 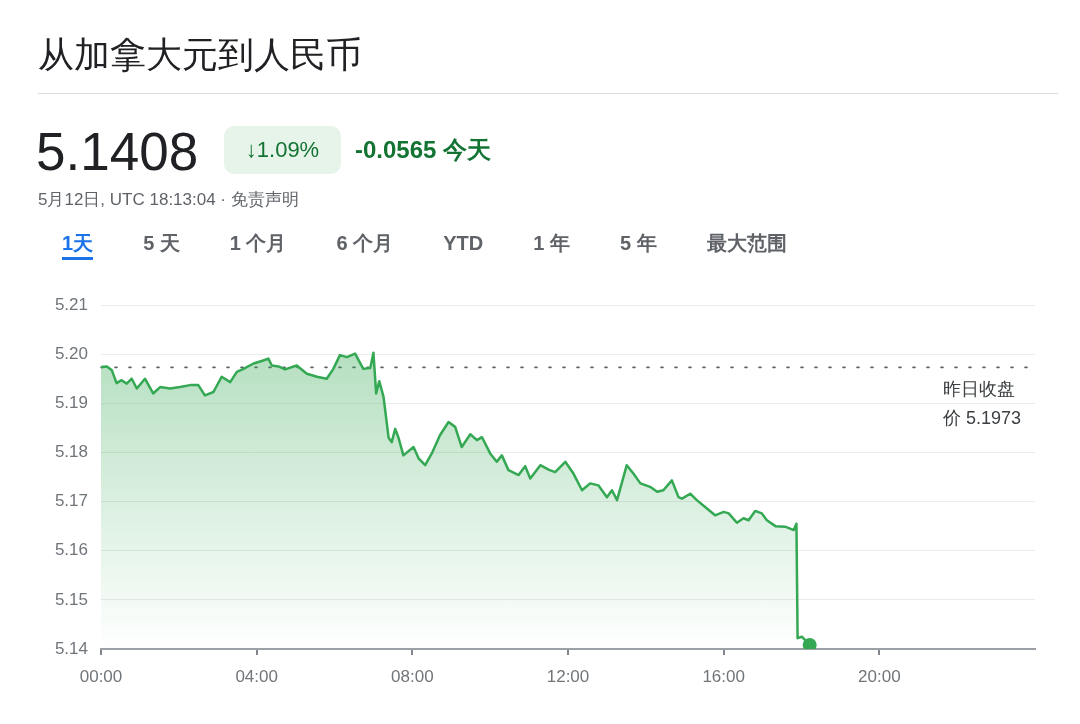 I want to click on y-tick-label: 5.20, so click(x=71, y=353).